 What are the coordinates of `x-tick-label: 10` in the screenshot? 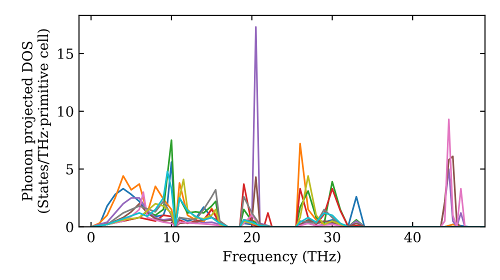 It's located at (172, 237).